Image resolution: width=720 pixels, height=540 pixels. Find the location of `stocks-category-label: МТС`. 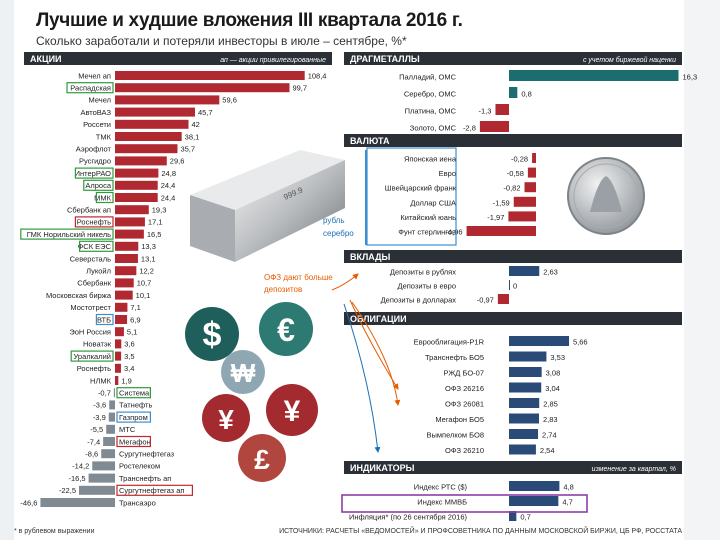

stocks-category-label: МТС is located at coordinates (127, 429).